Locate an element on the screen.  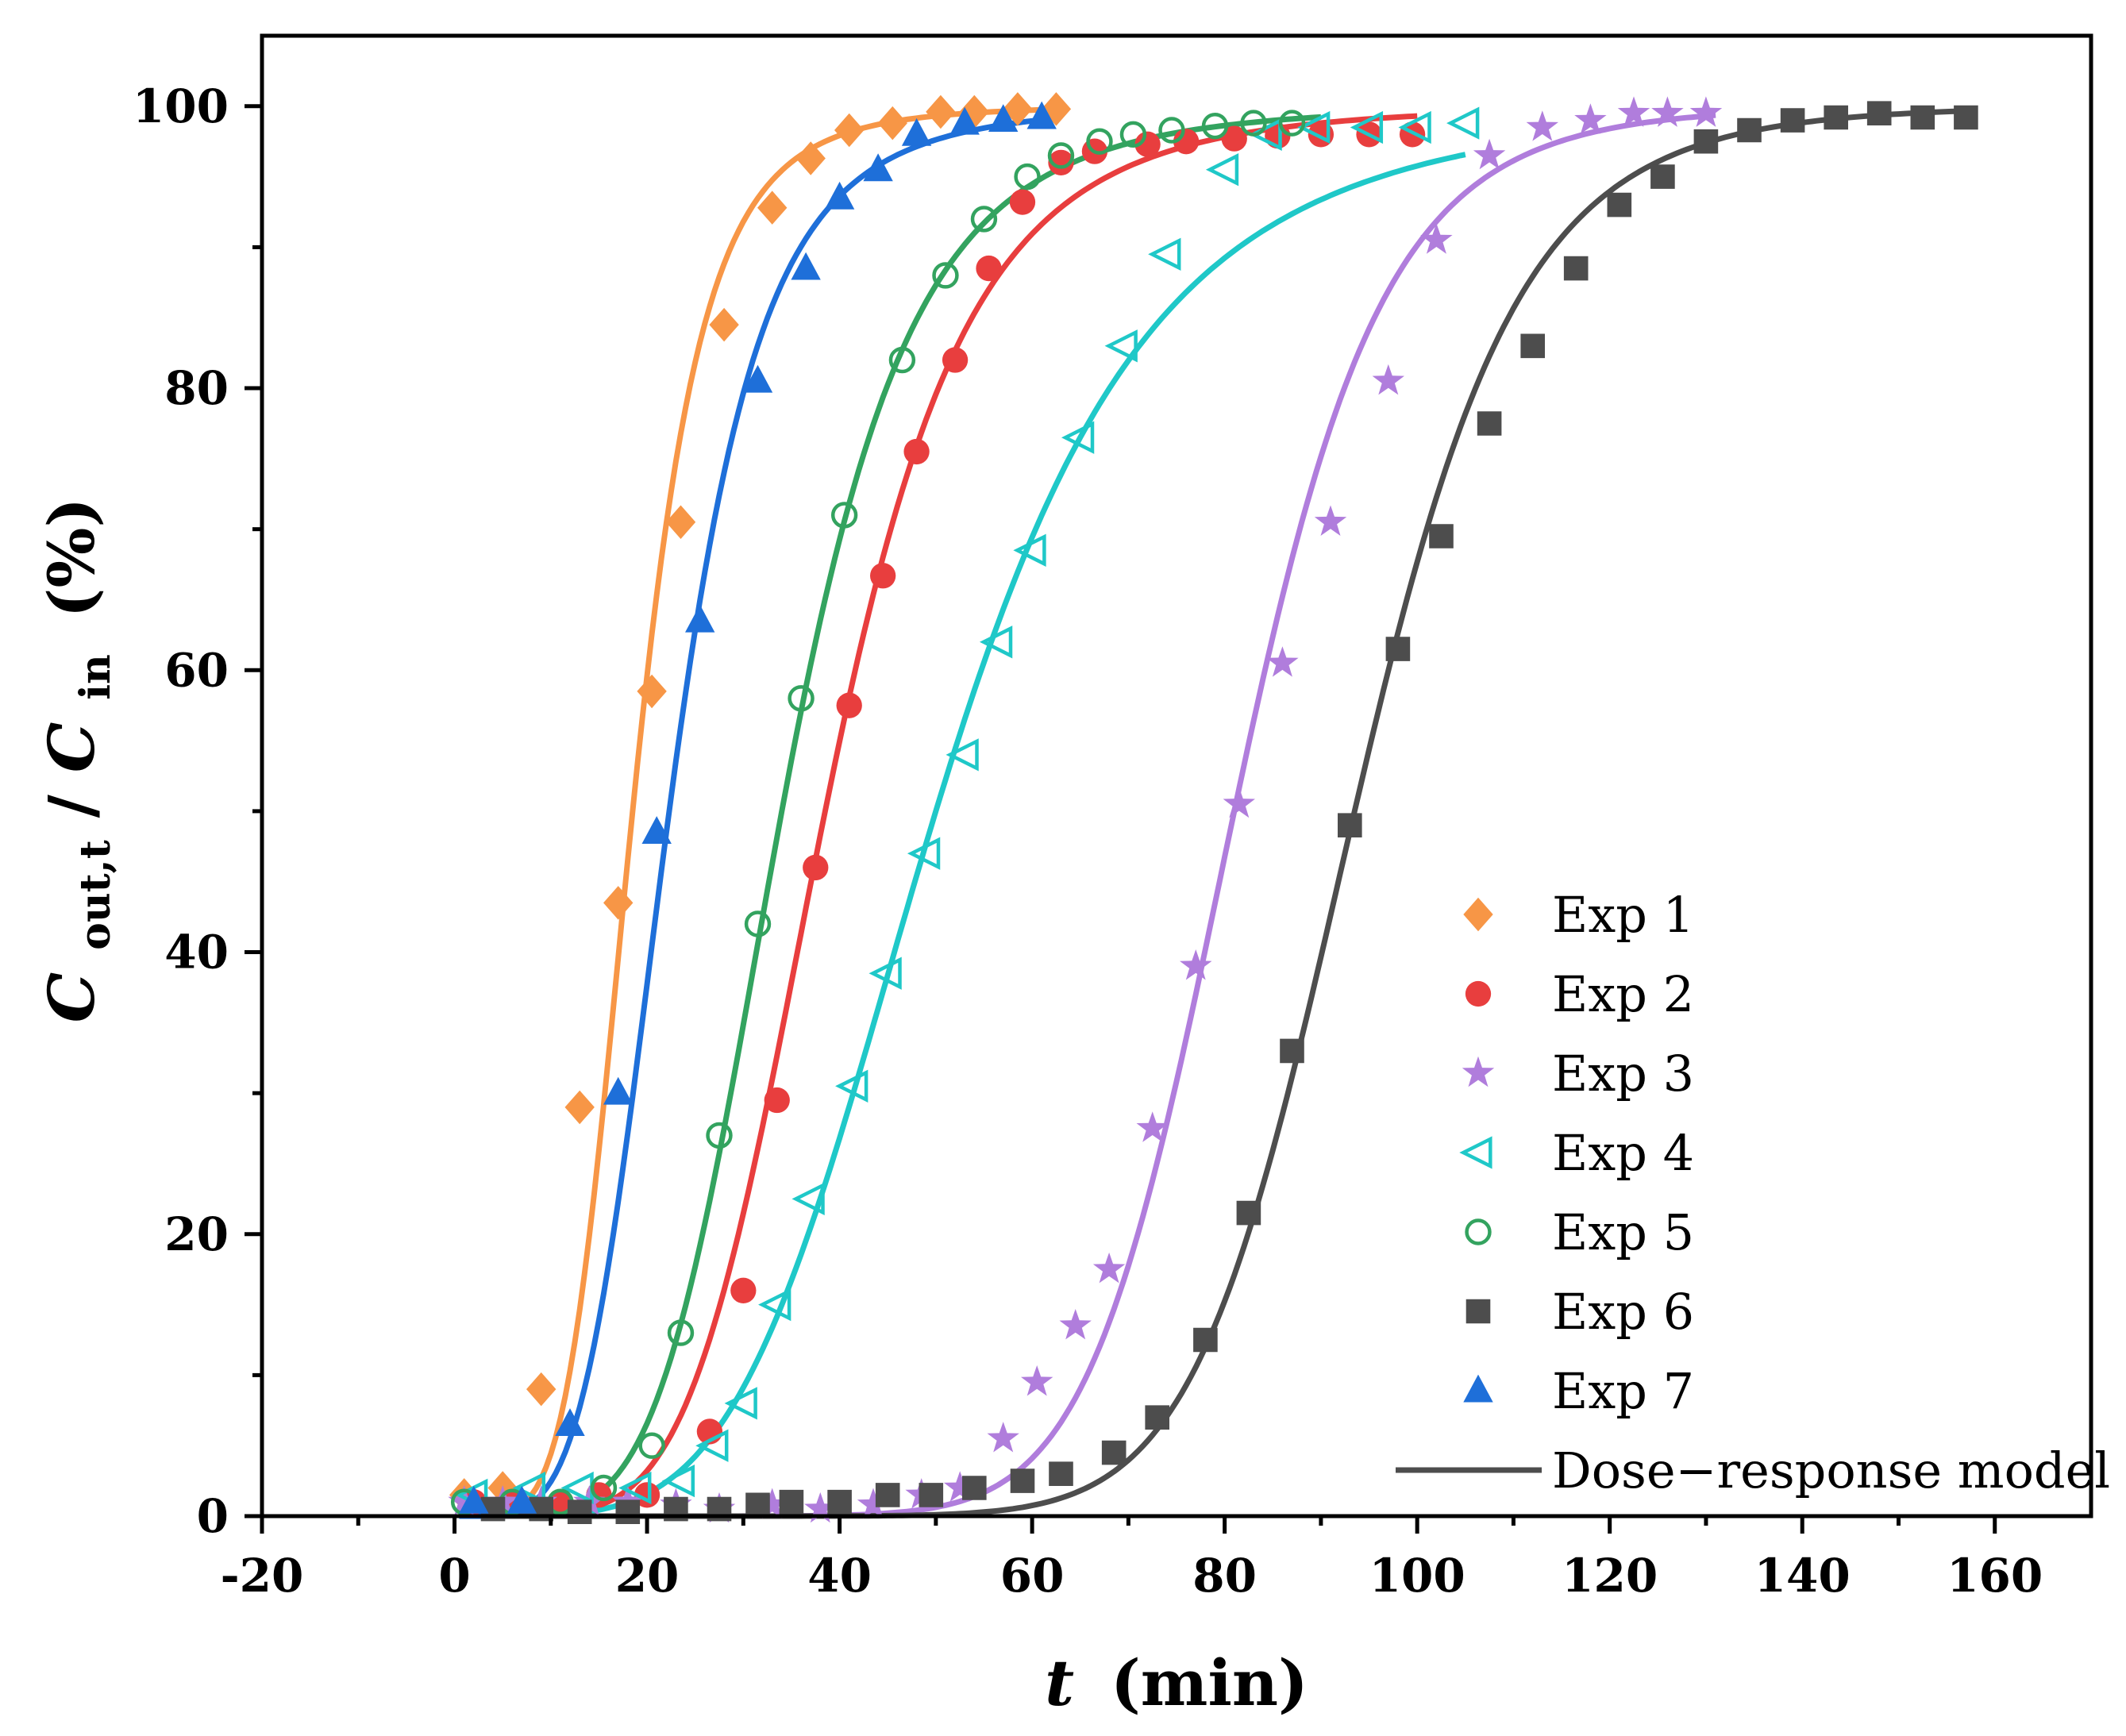
legend-item-model: Dose−response model is located at coordinates (1753, 1470).